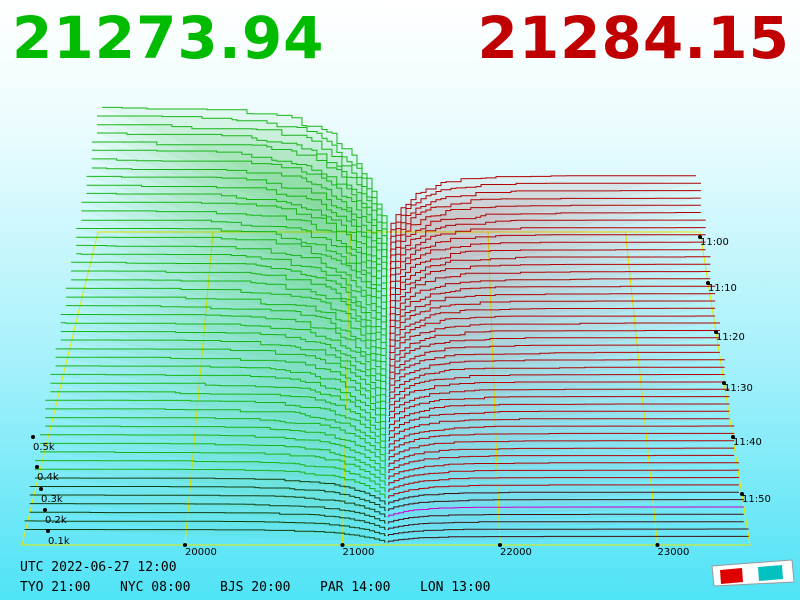 The width and height of the screenshot is (800, 600). What do you see at coordinates (738, 388) in the screenshot?
I see `time-tick-label: 11:30` at bounding box center [738, 388].